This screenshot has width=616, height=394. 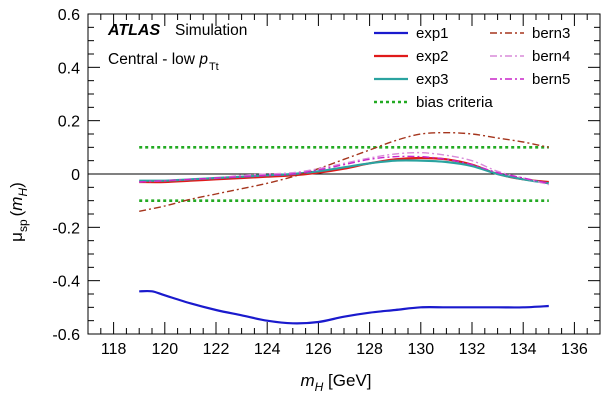 I want to click on x-tick-label: 120, so click(x=164, y=349).